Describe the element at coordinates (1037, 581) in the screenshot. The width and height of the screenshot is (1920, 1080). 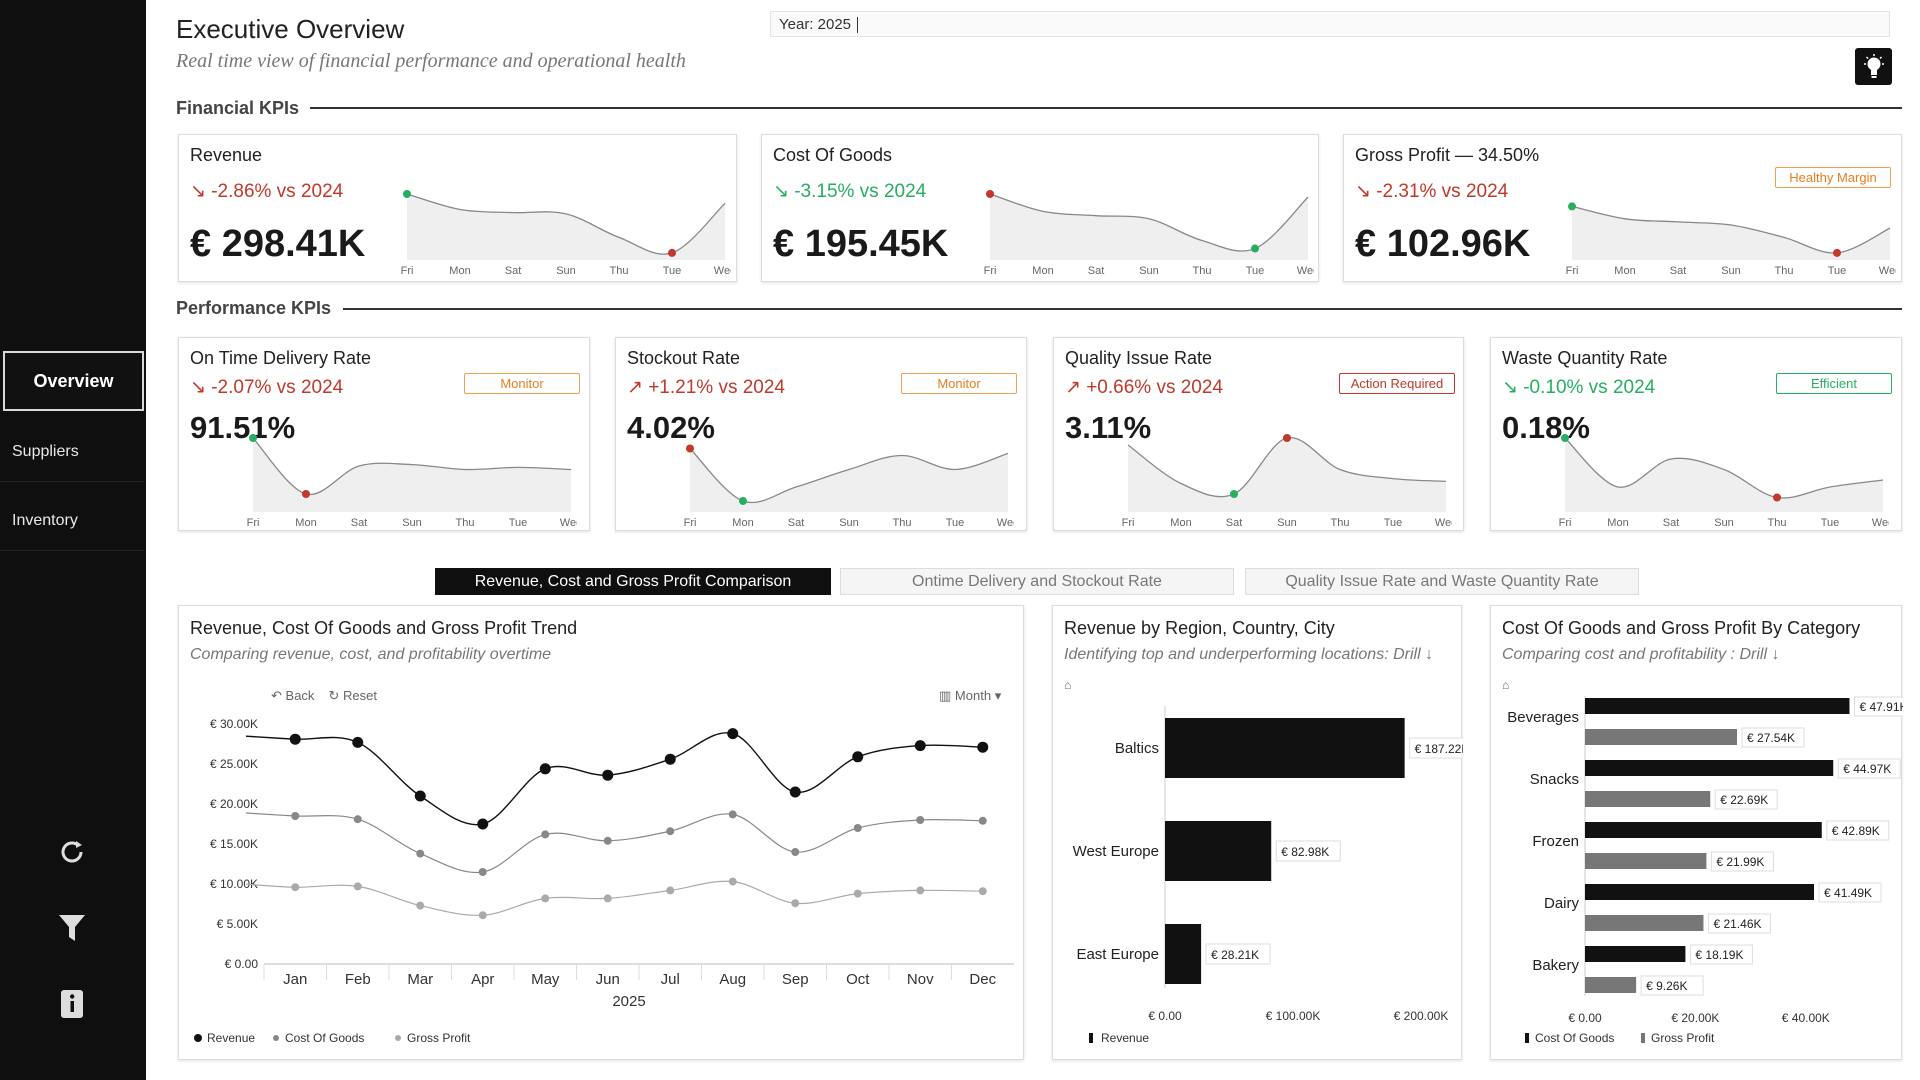
I see `tab-delivery-stockout: Ontime Delivery and Stockout Rate` at that location.